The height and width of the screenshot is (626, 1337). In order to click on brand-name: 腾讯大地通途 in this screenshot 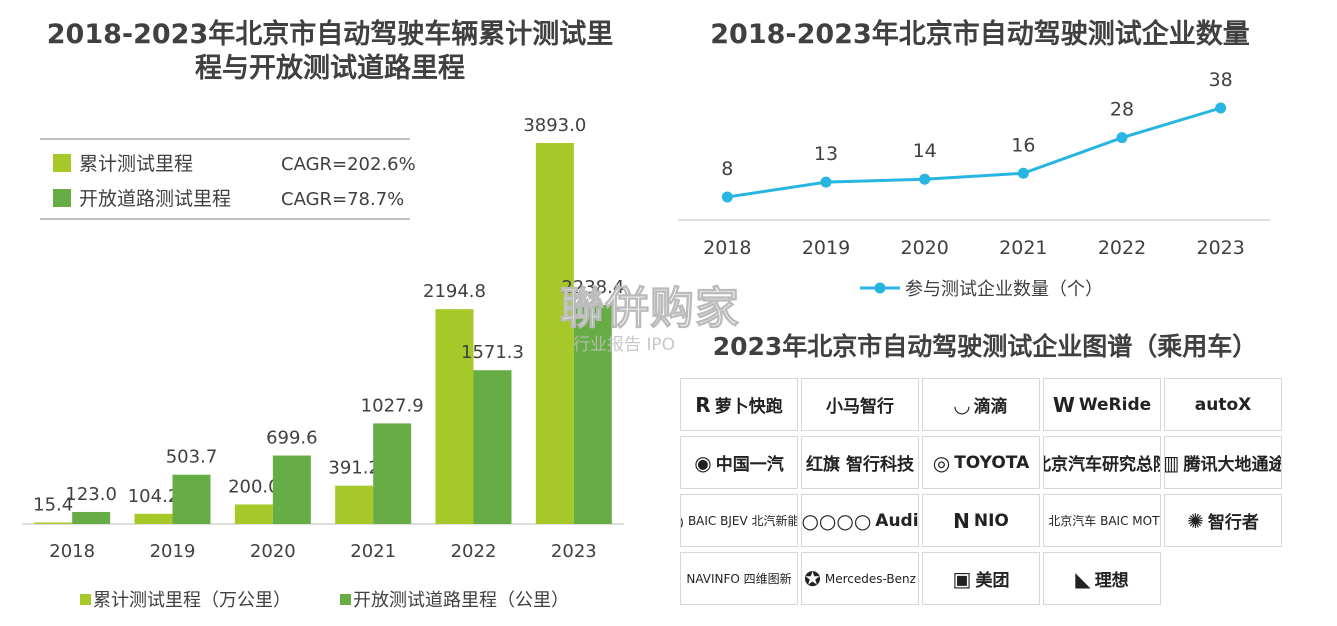, I will do `click(1232, 465)`.